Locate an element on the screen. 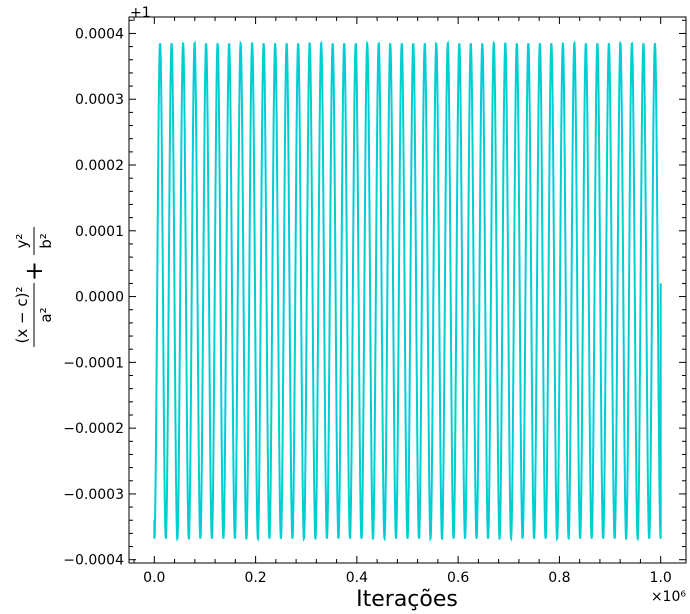  y-offset-text: +1 is located at coordinates (140, 13).